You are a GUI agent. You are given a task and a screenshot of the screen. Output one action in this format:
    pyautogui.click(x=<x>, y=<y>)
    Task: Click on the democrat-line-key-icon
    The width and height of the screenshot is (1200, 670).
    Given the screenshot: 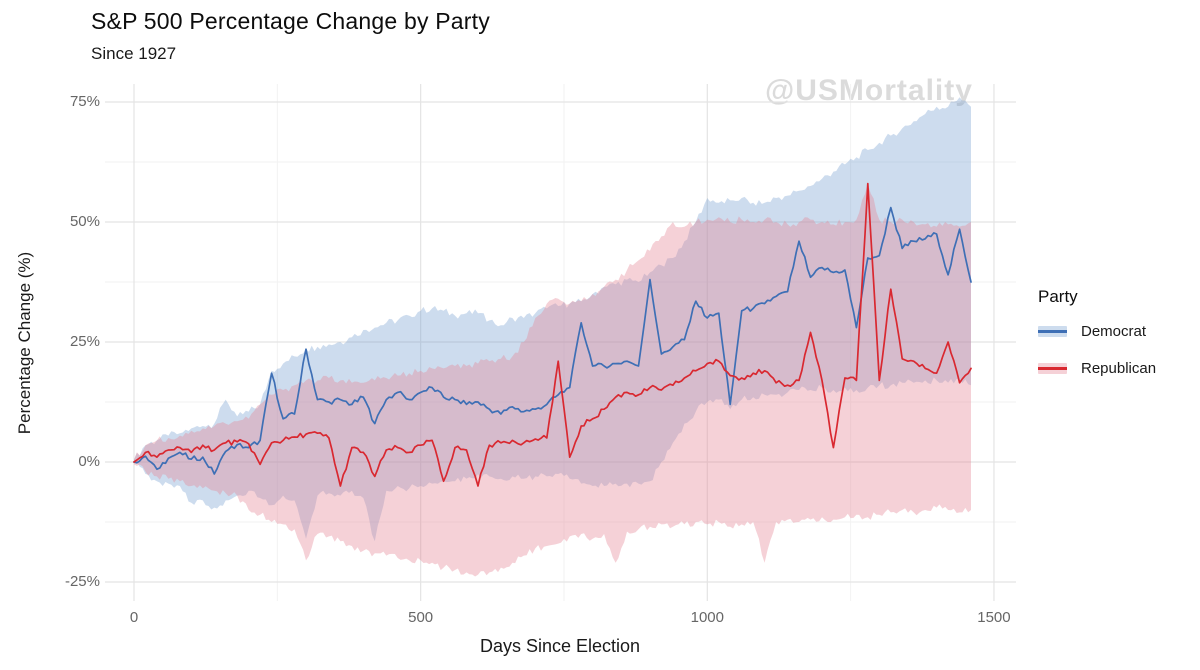 What is the action you would take?
    pyautogui.click(x=1052, y=331)
    